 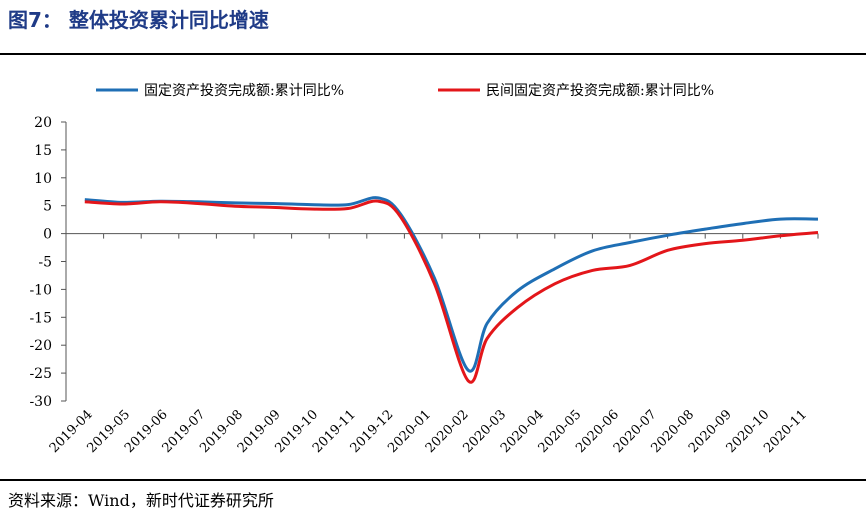 I want to click on y-tick-label: -5, so click(x=45, y=263).